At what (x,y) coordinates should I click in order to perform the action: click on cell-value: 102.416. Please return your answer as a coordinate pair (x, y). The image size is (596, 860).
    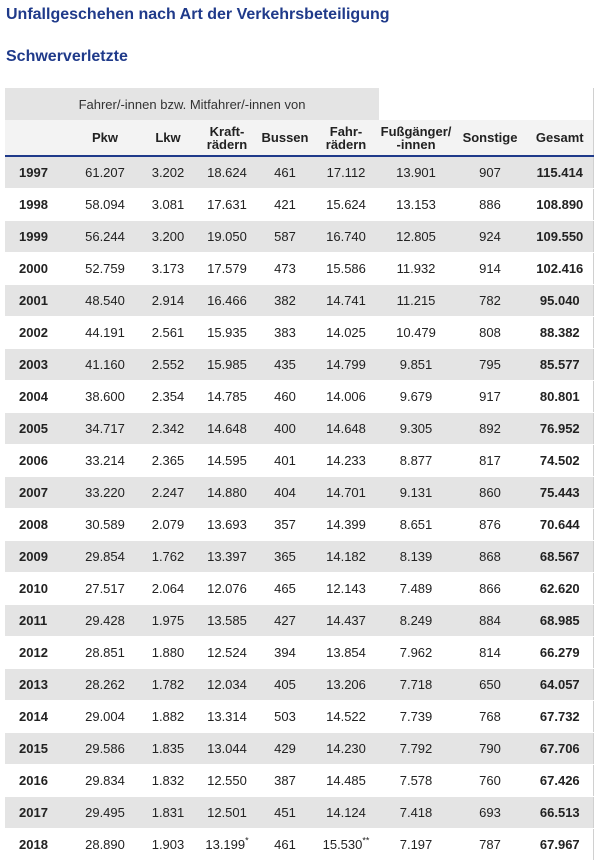
    Looking at the image, I should click on (559, 268).